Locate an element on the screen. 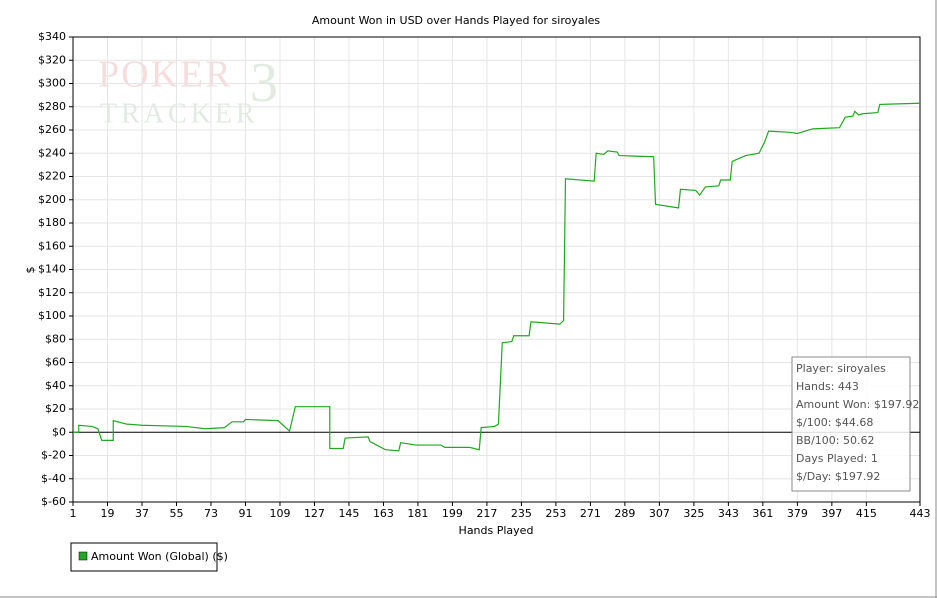 This screenshot has height=598, width=937. x-tick-label: 145 is located at coordinates (348, 513).